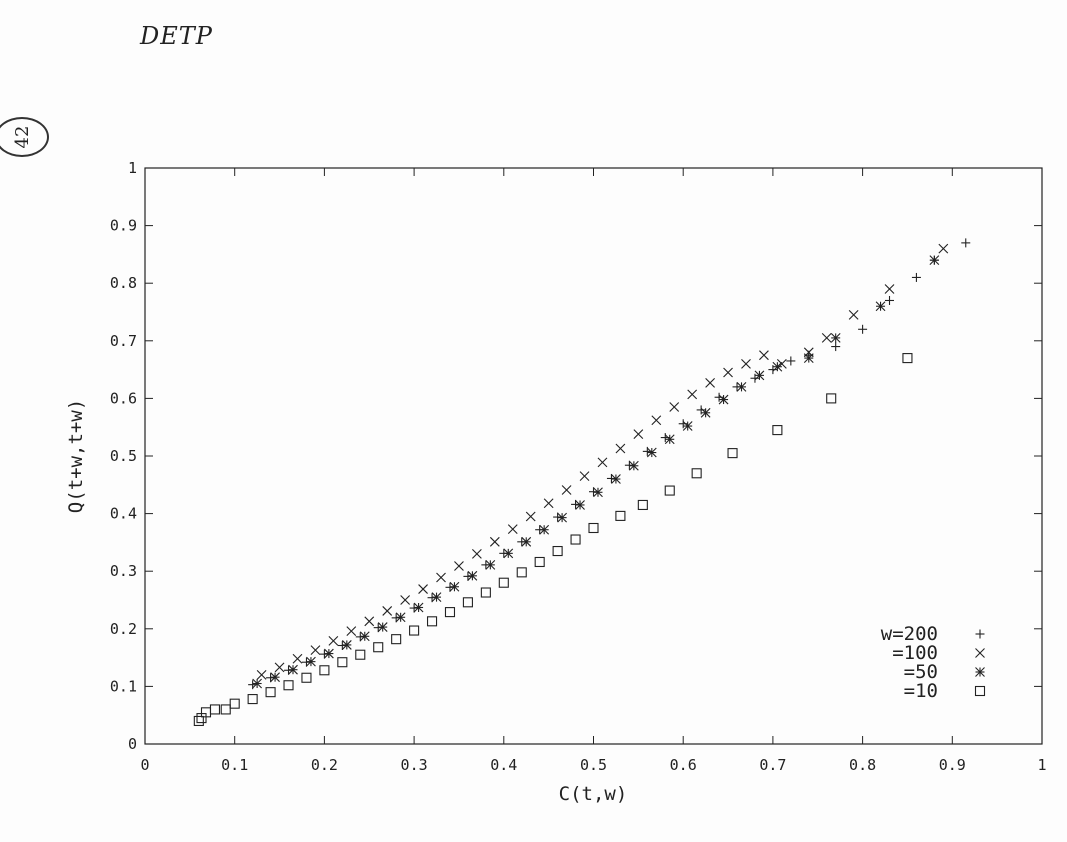  I want to click on x-tick-label: 0.7, so click(772, 765).